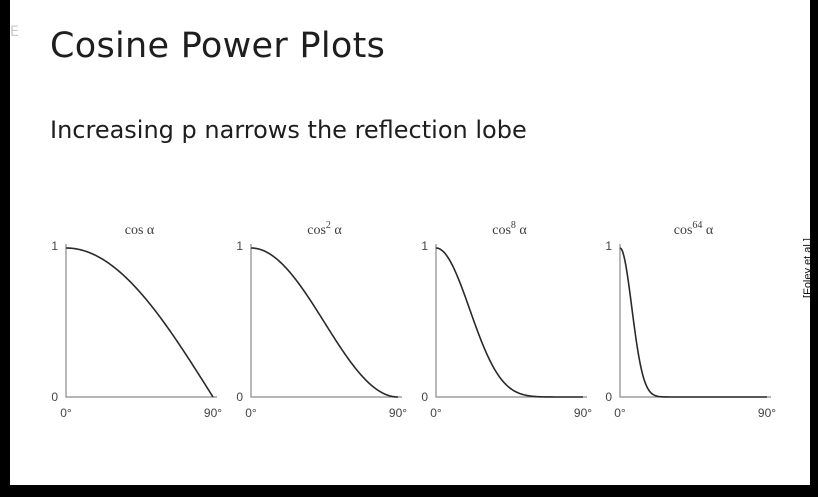 The height and width of the screenshot is (497, 818). I want to click on plot-4-curve, so click(693, 322).